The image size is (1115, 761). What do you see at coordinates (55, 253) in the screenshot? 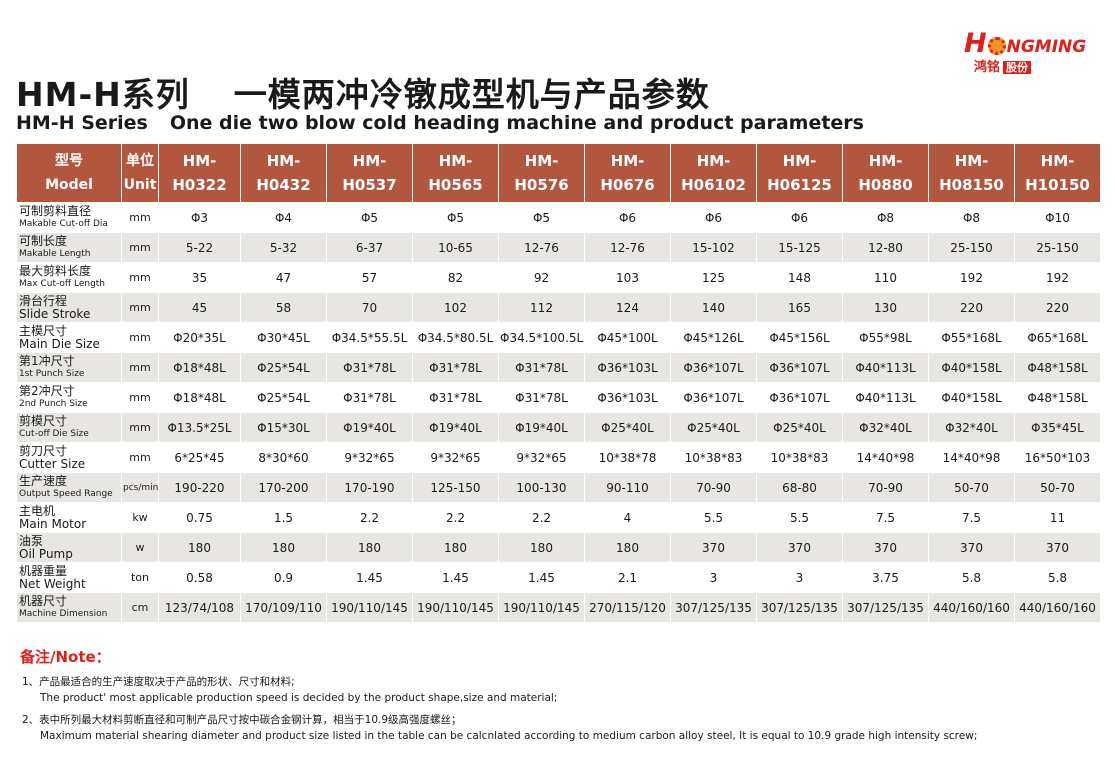
I see `row-param-en: Makable Length` at bounding box center [55, 253].